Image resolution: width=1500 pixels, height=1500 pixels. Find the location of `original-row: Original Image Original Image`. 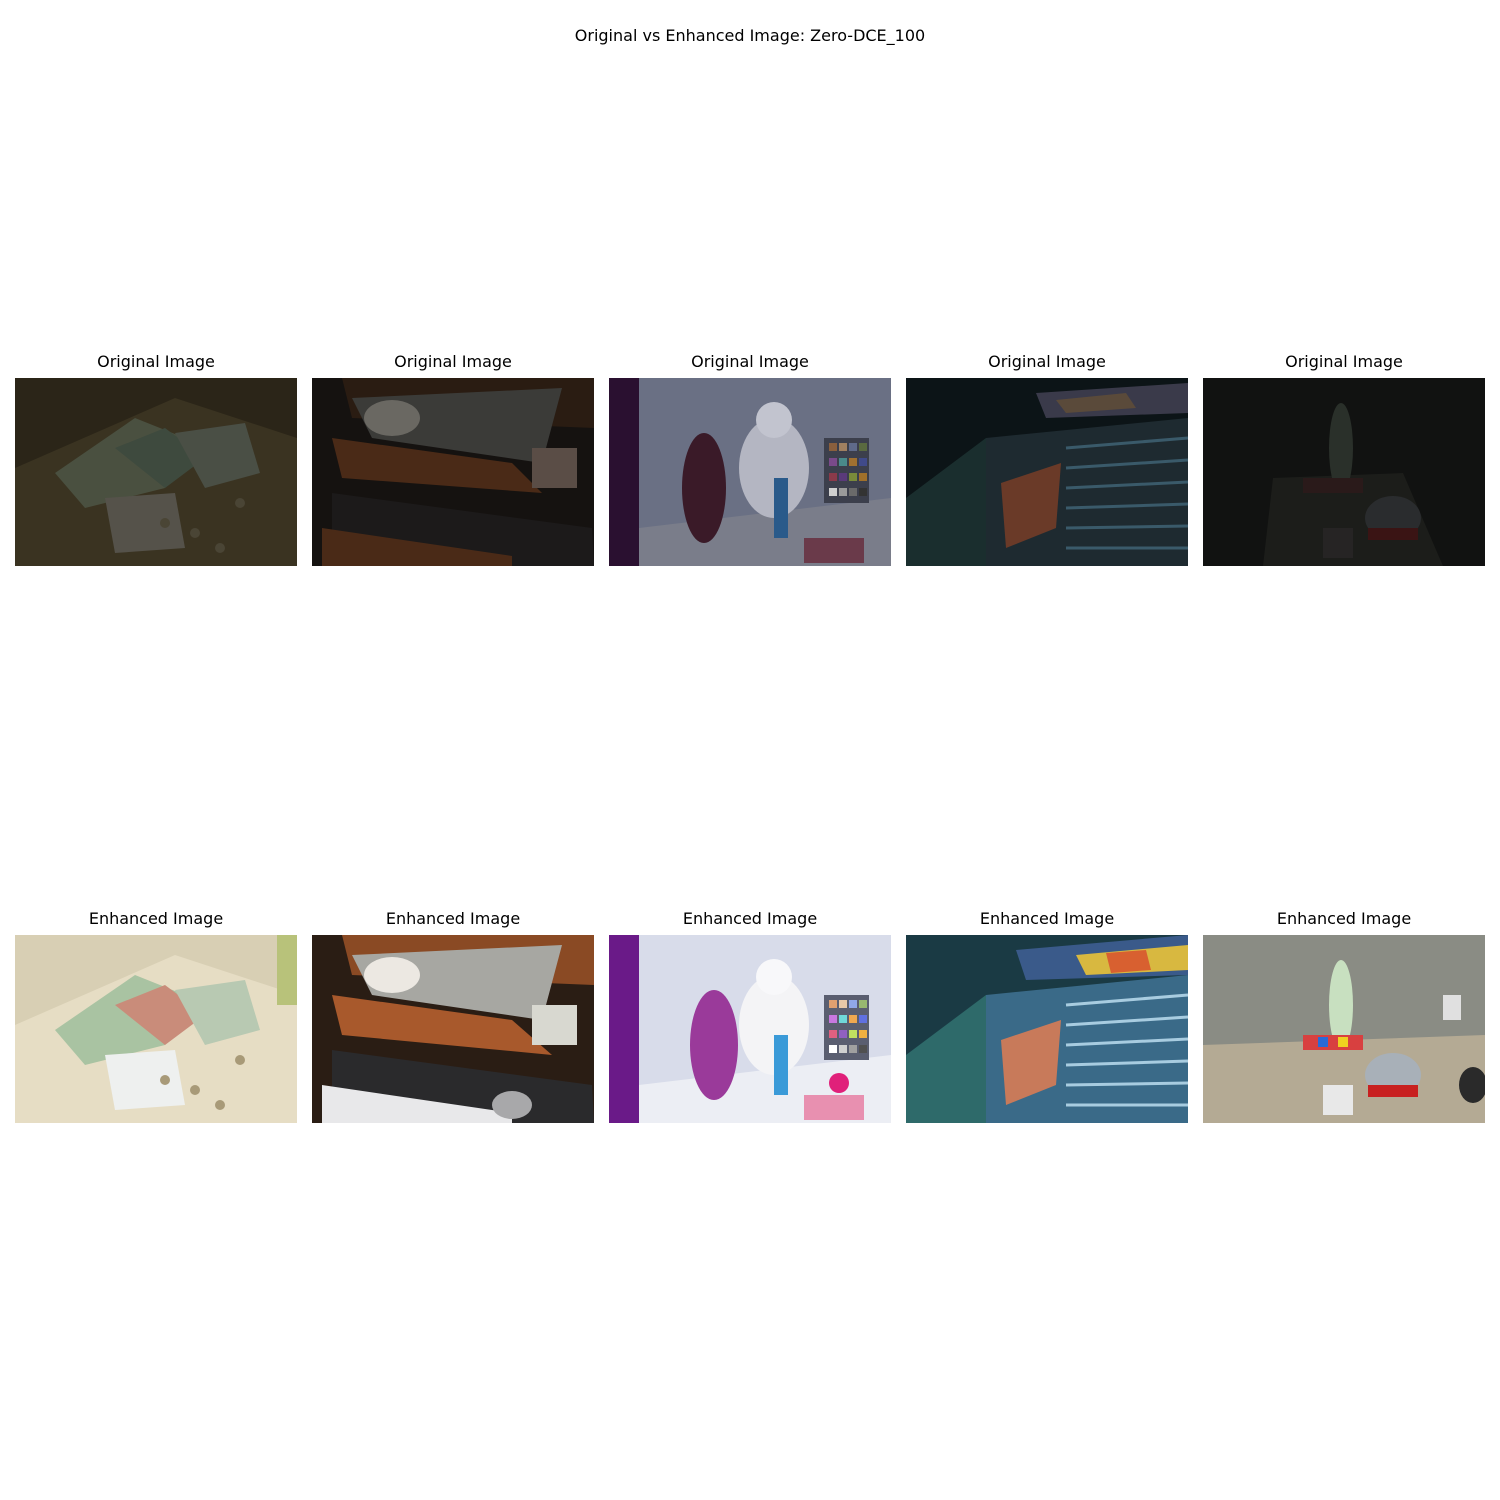

original-row: Original Image Original Image is located at coordinates (750, 457).